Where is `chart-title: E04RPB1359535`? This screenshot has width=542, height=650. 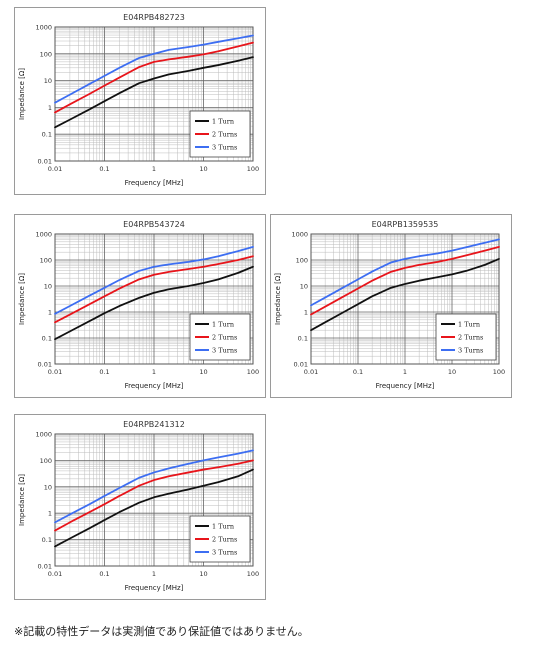 chart-title: E04RPB1359535 is located at coordinates (405, 224).